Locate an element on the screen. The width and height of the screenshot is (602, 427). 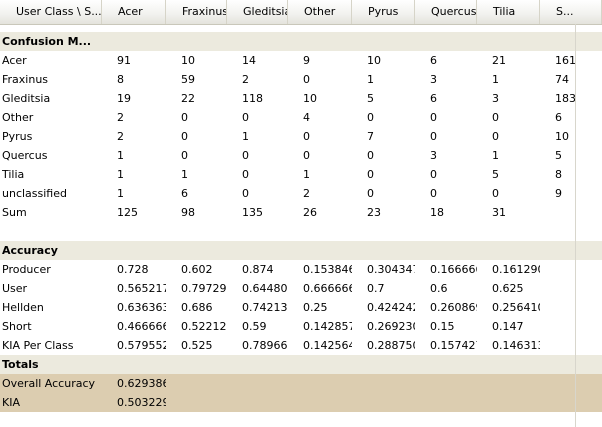
row-label: Fraxinus is located at coordinates (25, 79).